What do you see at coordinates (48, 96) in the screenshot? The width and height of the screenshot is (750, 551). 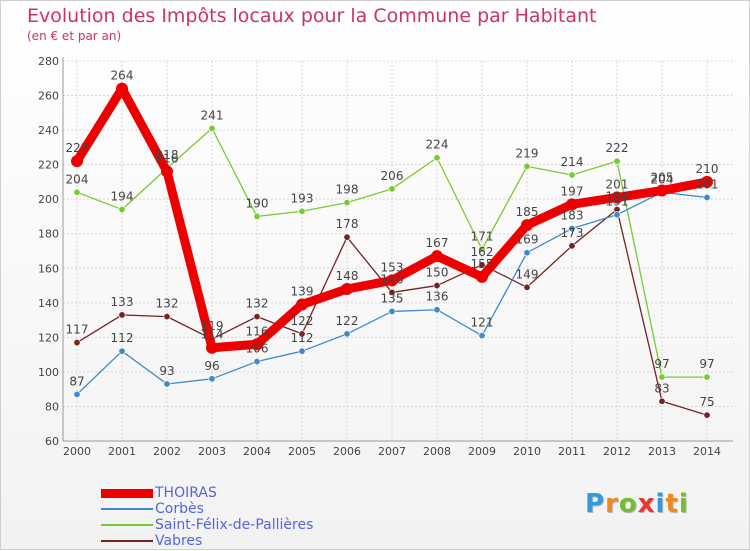 I see `y-tick-label: 260` at bounding box center [48, 96].